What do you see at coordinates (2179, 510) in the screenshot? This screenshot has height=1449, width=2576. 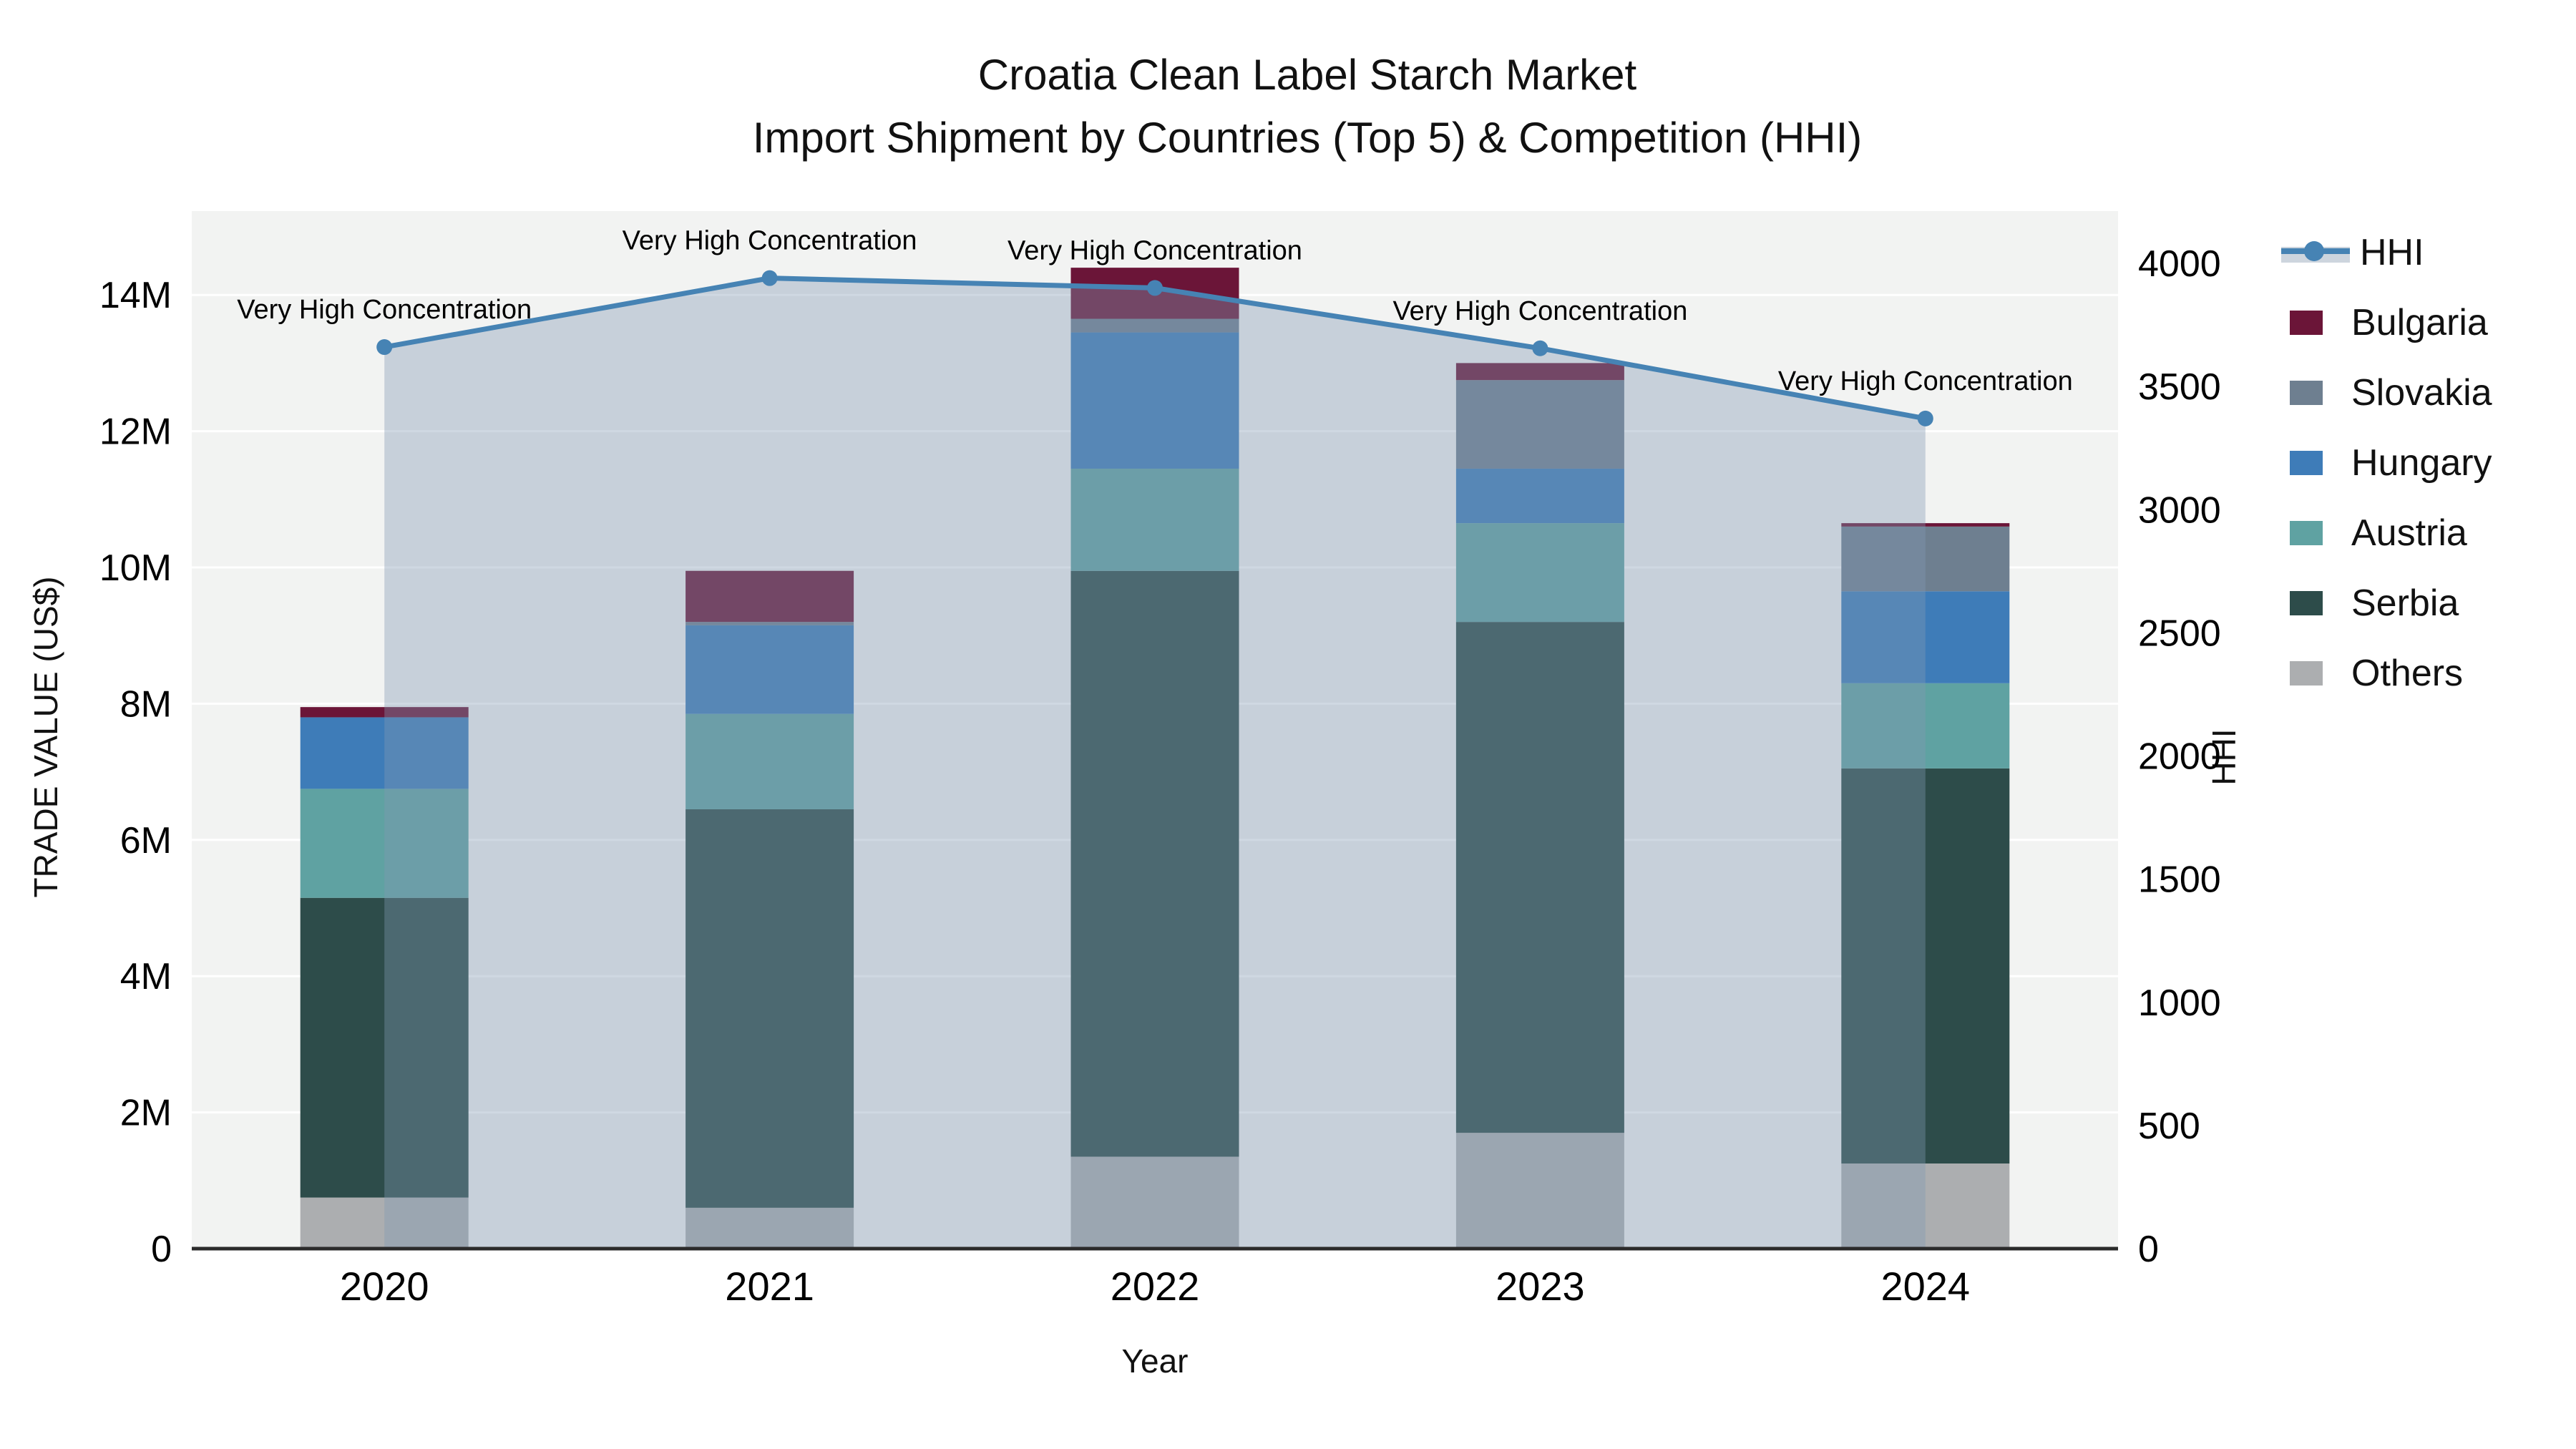 I see `y-right-tick-3000: 3000` at bounding box center [2179, 510].